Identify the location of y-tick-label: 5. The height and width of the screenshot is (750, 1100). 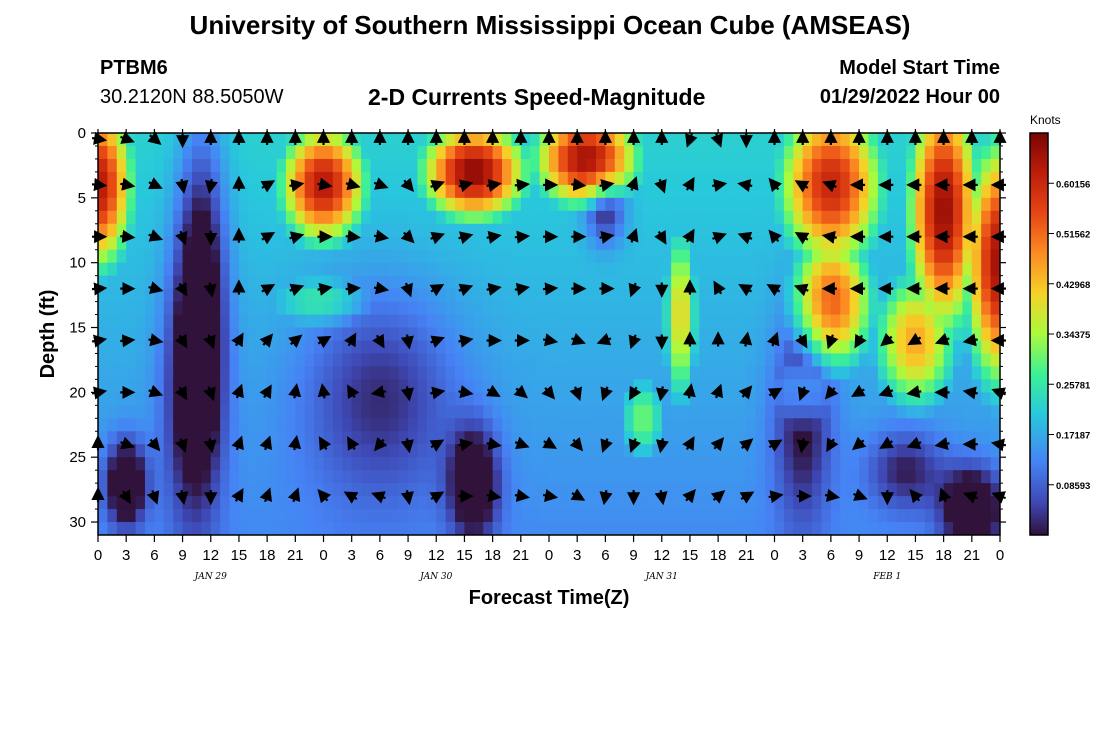
(82, 198).